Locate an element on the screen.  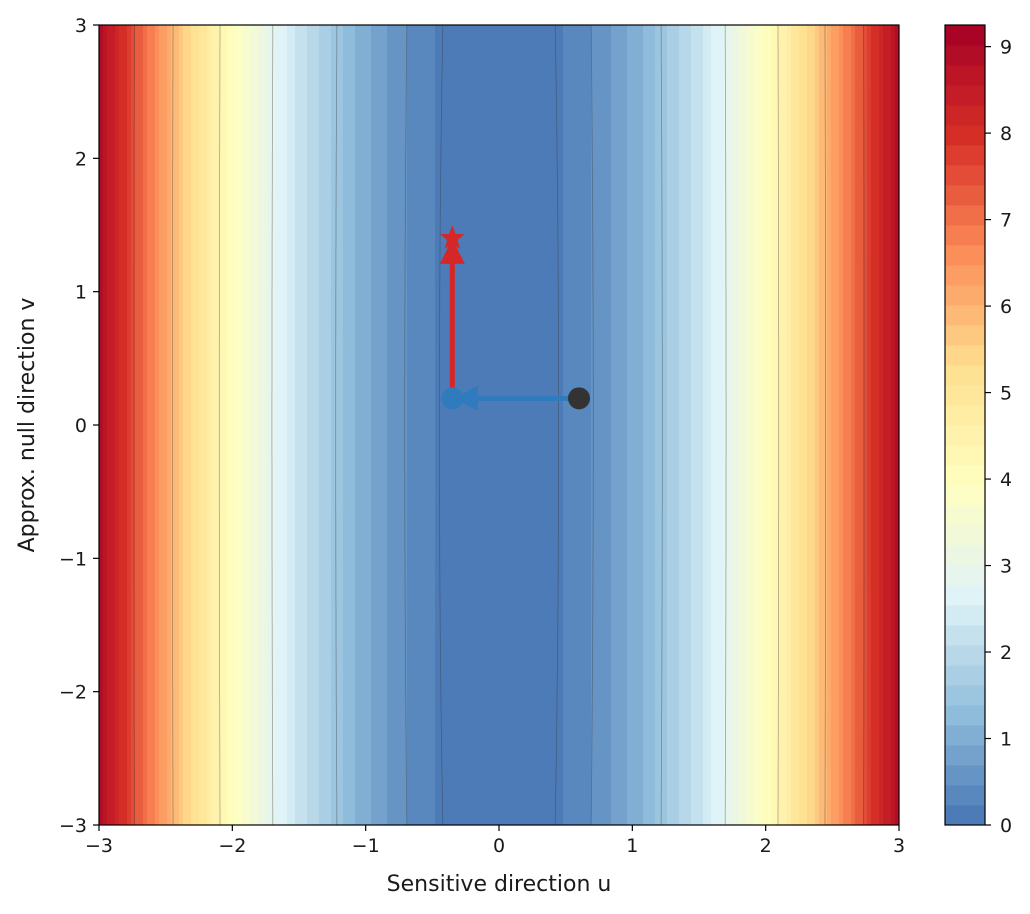
x-axis-label: Sensitive direction u is located at coordinates (499, 884).